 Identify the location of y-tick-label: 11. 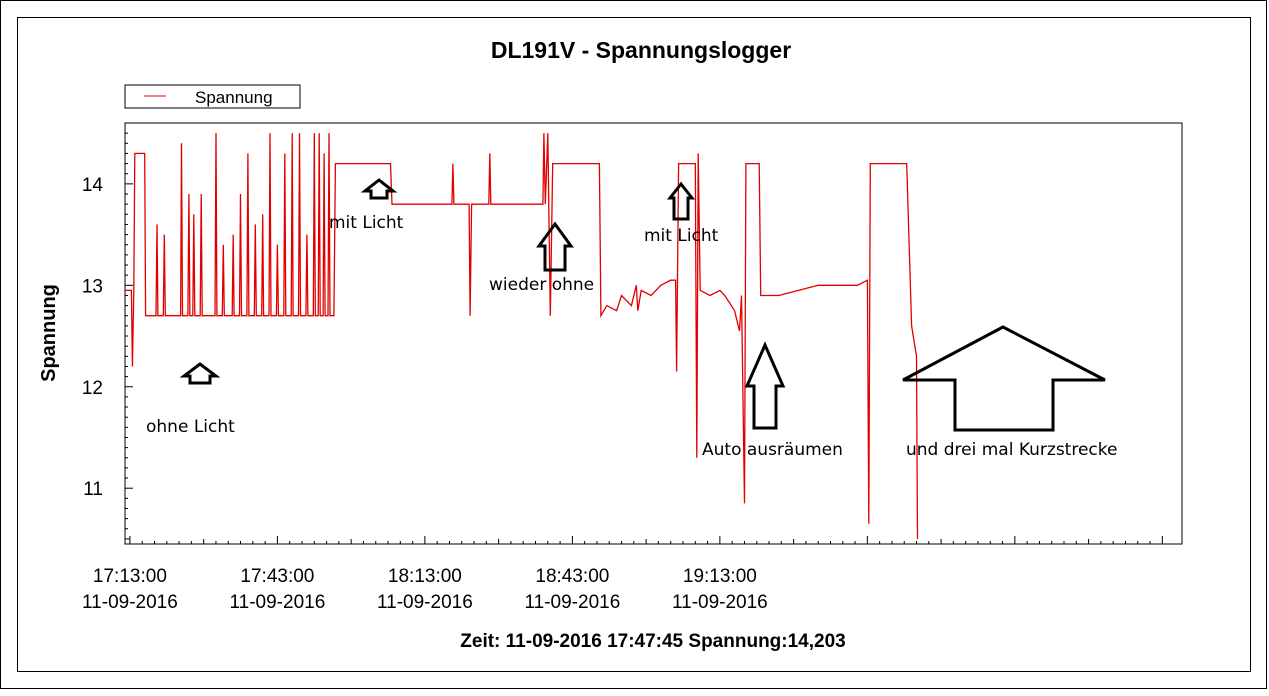
(93, 489).